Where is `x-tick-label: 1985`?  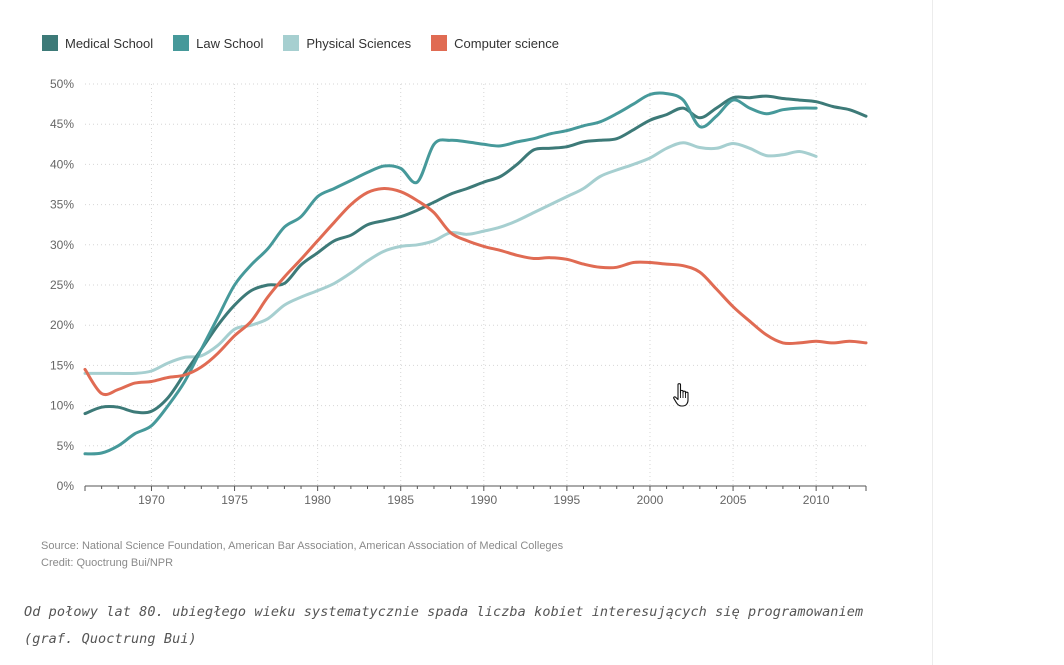 x-tick-label: 1985 is located at coordinates (400, 500).